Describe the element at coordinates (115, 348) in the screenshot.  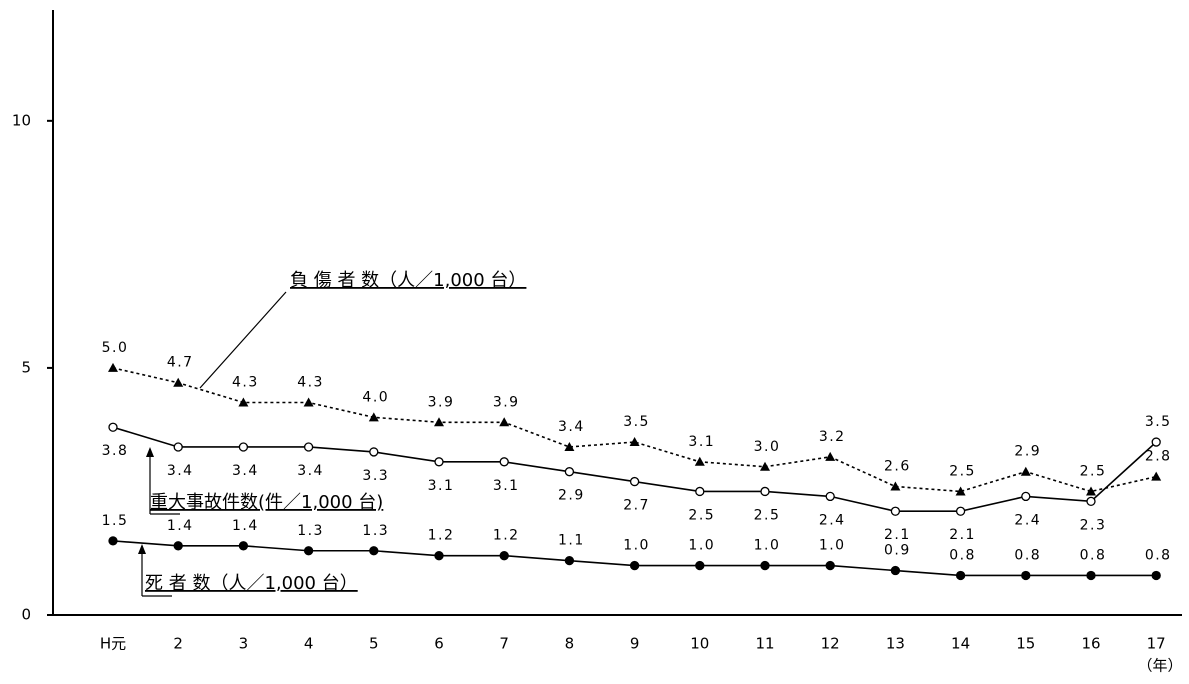
I see `value-label: 5.0` at that location.